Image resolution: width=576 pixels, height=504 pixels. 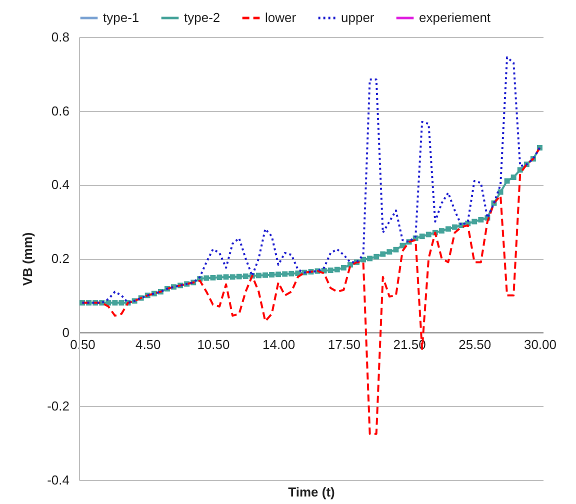 I want to click on legend-label: experiement, so click(x=455, y=17).